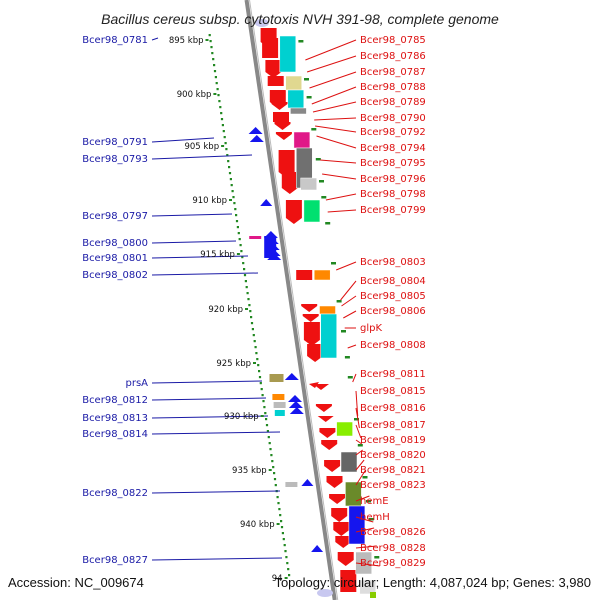 The width and height of the screenshot is (600, 600). I want to click on left-gene-label: Bcer98_0814, so click(115, 434).